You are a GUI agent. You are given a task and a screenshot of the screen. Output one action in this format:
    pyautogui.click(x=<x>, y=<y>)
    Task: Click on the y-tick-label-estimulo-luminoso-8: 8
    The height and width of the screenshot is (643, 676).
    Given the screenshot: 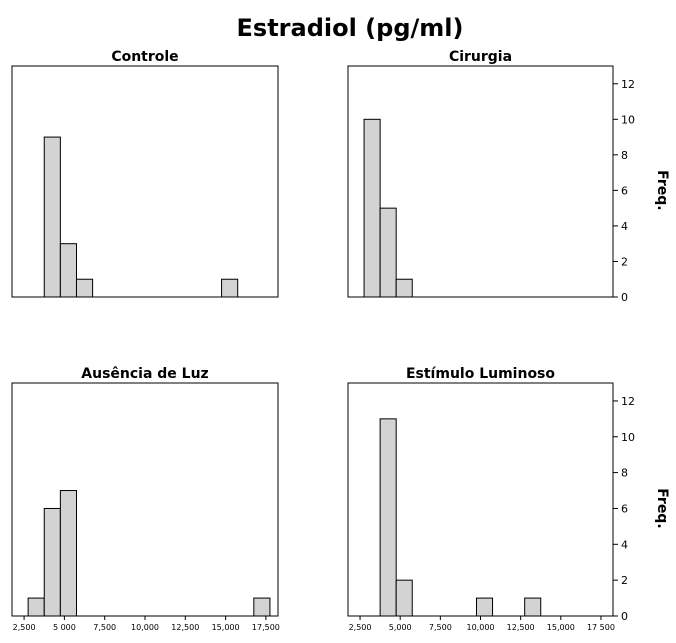 What is the action you would take?
    pyautogui.click(x=624, y=473)
    